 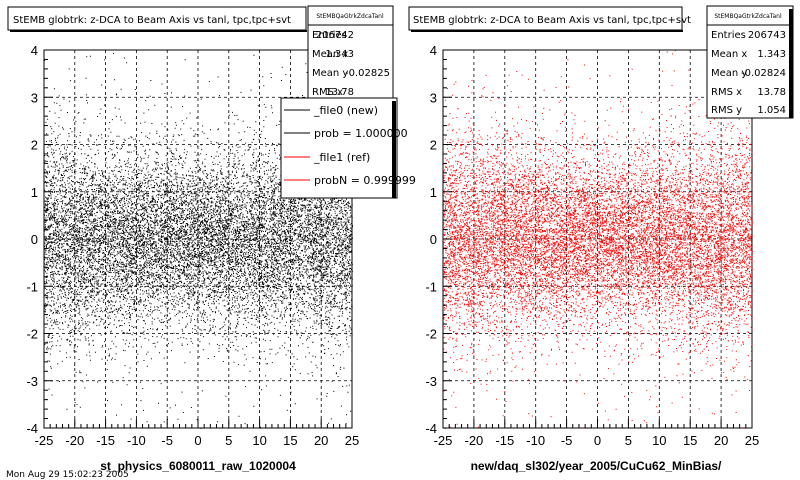 What do you see at coordinates (628, 440) in the screenshot?
I see `right-xtick-label-6: 5` at bounding box center [628, 440].